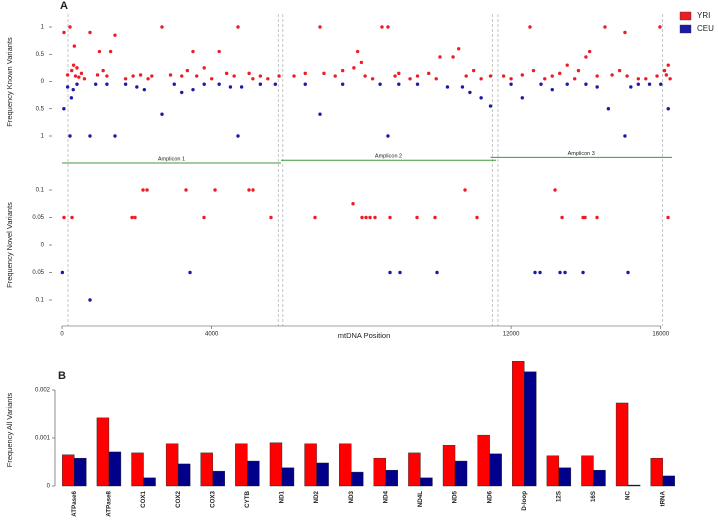  Describe the element at coordinates (143, 498) in the screenshot. I see `x-tick-label: COX1` at that location.